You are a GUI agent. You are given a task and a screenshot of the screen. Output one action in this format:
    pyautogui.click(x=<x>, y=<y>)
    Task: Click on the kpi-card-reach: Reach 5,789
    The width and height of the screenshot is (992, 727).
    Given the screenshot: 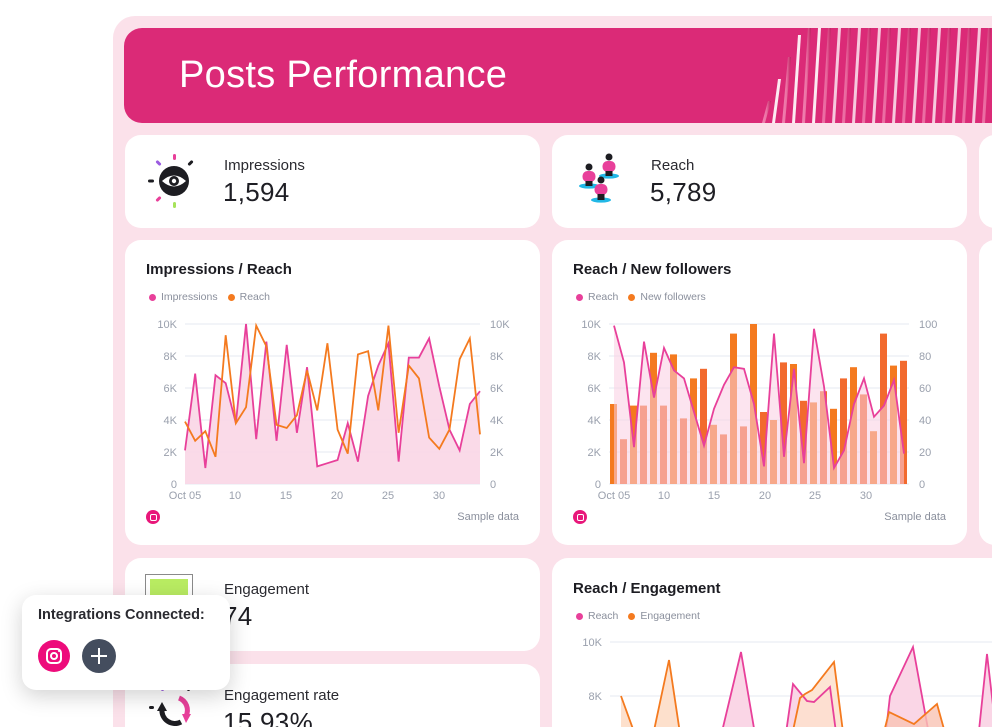 What is the action you would take?
    pyautogui.click(x=759, y=181)
    